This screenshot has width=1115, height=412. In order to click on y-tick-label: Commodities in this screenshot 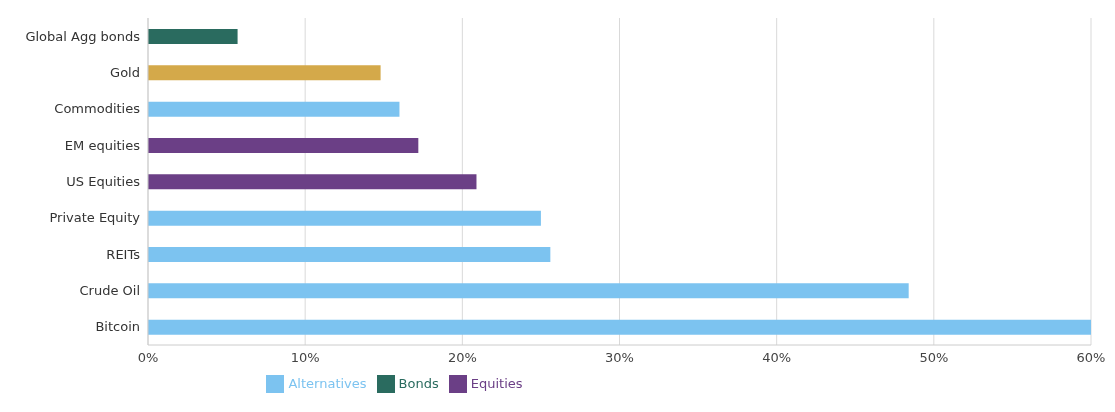, I will do `click(97, 109)`.